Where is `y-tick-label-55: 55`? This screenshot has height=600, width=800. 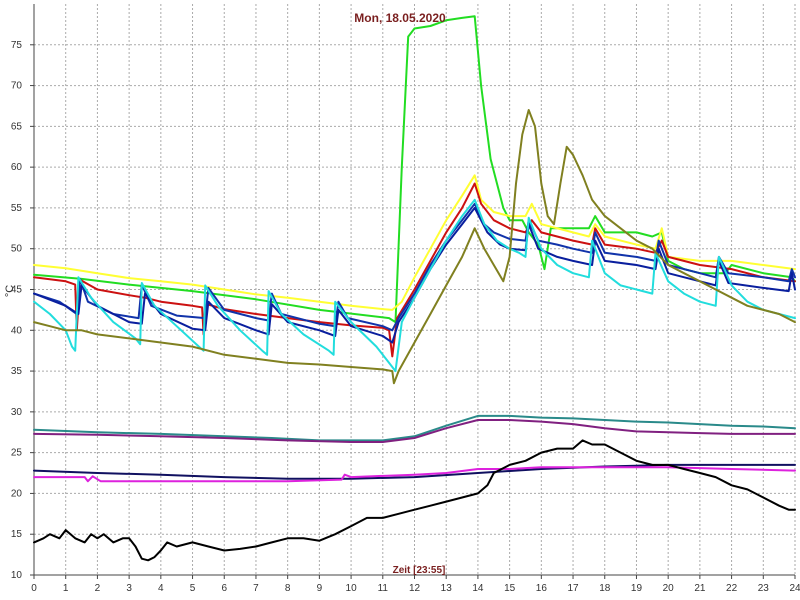
y-tick-label-55: 55 is located at coordinates (17, 208).